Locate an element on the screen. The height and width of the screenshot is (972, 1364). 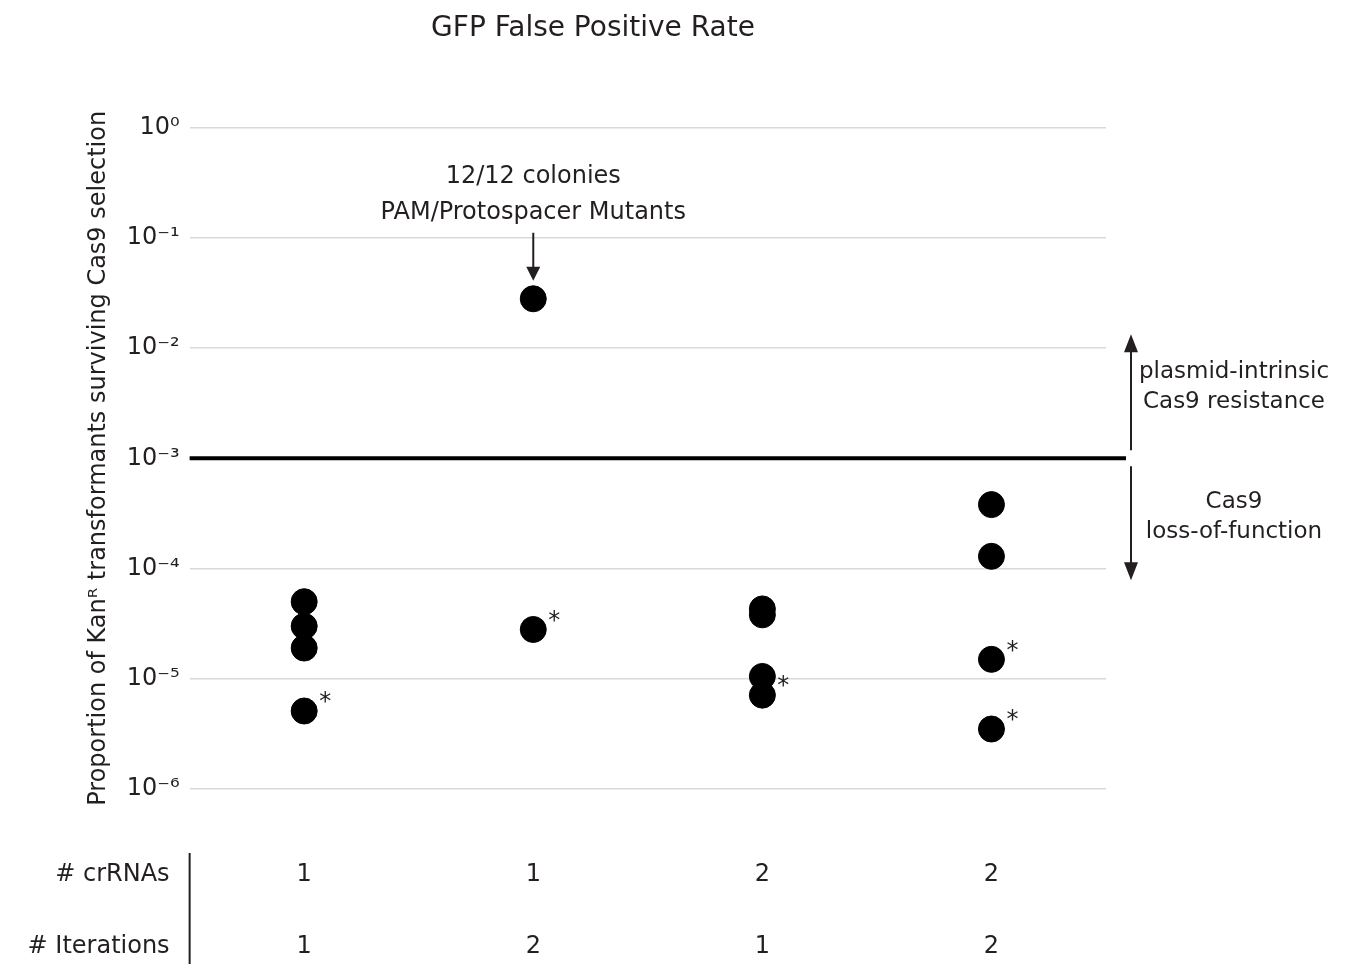
y-tick-label: 10⁰ is located at coordinates (159, 125).